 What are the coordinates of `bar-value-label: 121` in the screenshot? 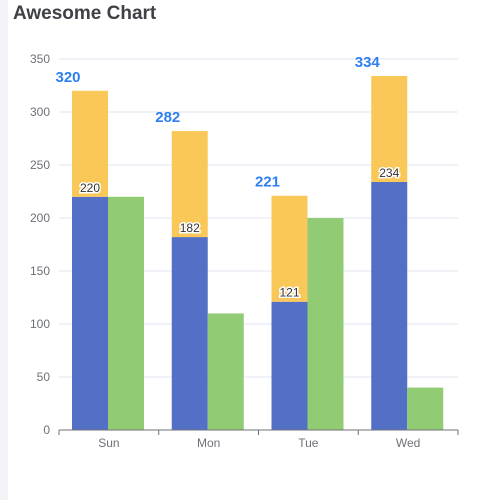 It's located at (289, 293).